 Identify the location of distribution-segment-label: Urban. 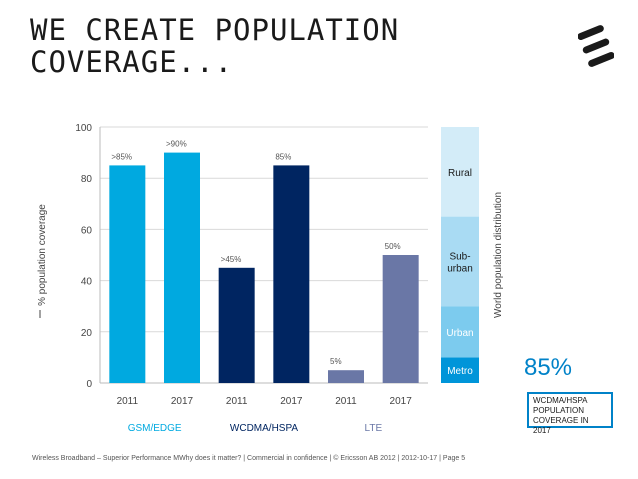
(459, 333).